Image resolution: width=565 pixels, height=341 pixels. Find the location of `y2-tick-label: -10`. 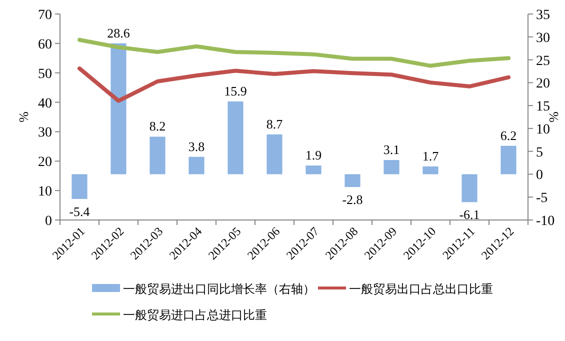

y2-tick-label: -10 is located at coordinates (545, 221).